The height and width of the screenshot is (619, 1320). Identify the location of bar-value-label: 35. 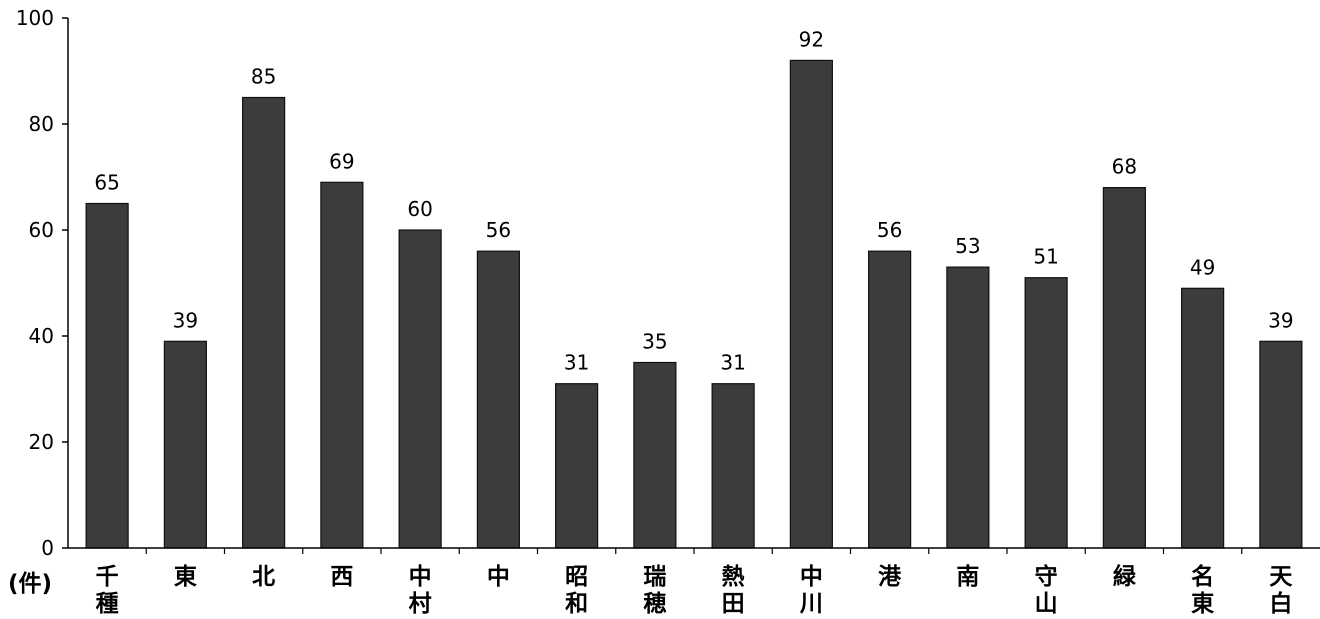
(654, 342).